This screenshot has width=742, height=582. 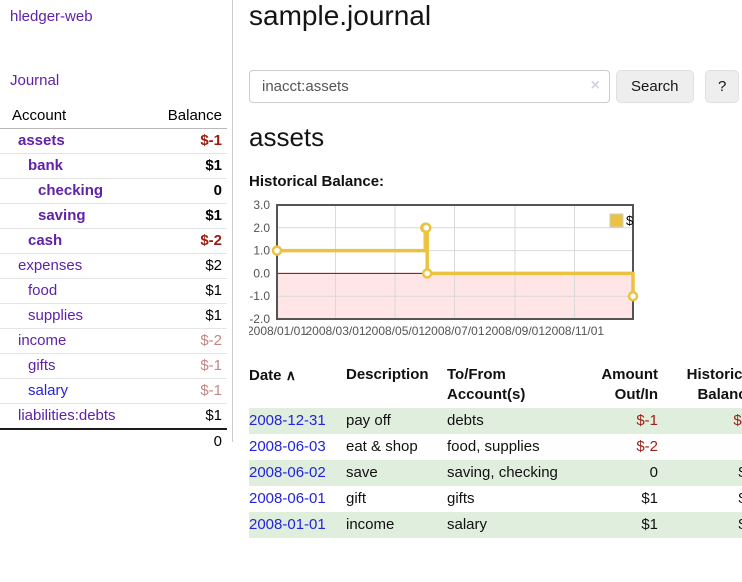 What do you see at coordinates (35, 80) in the screenshot?
I see `sidebar-item-journal: Journal` at bounding box center [35, 80].